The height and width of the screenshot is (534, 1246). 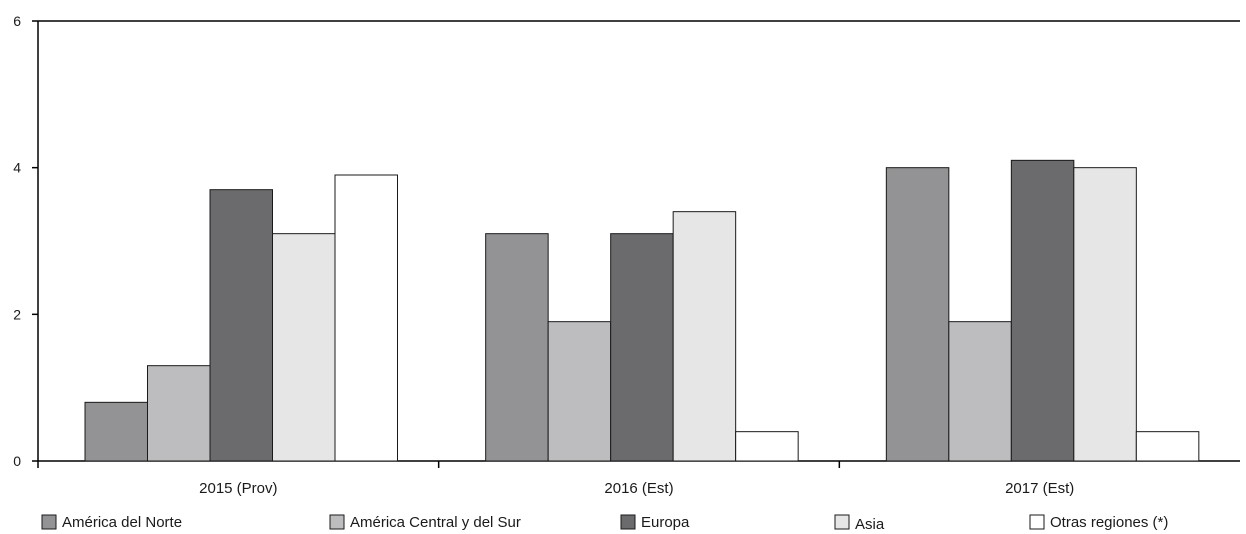 I want to click on legend-label: Europa, so click(x=665, y=522).